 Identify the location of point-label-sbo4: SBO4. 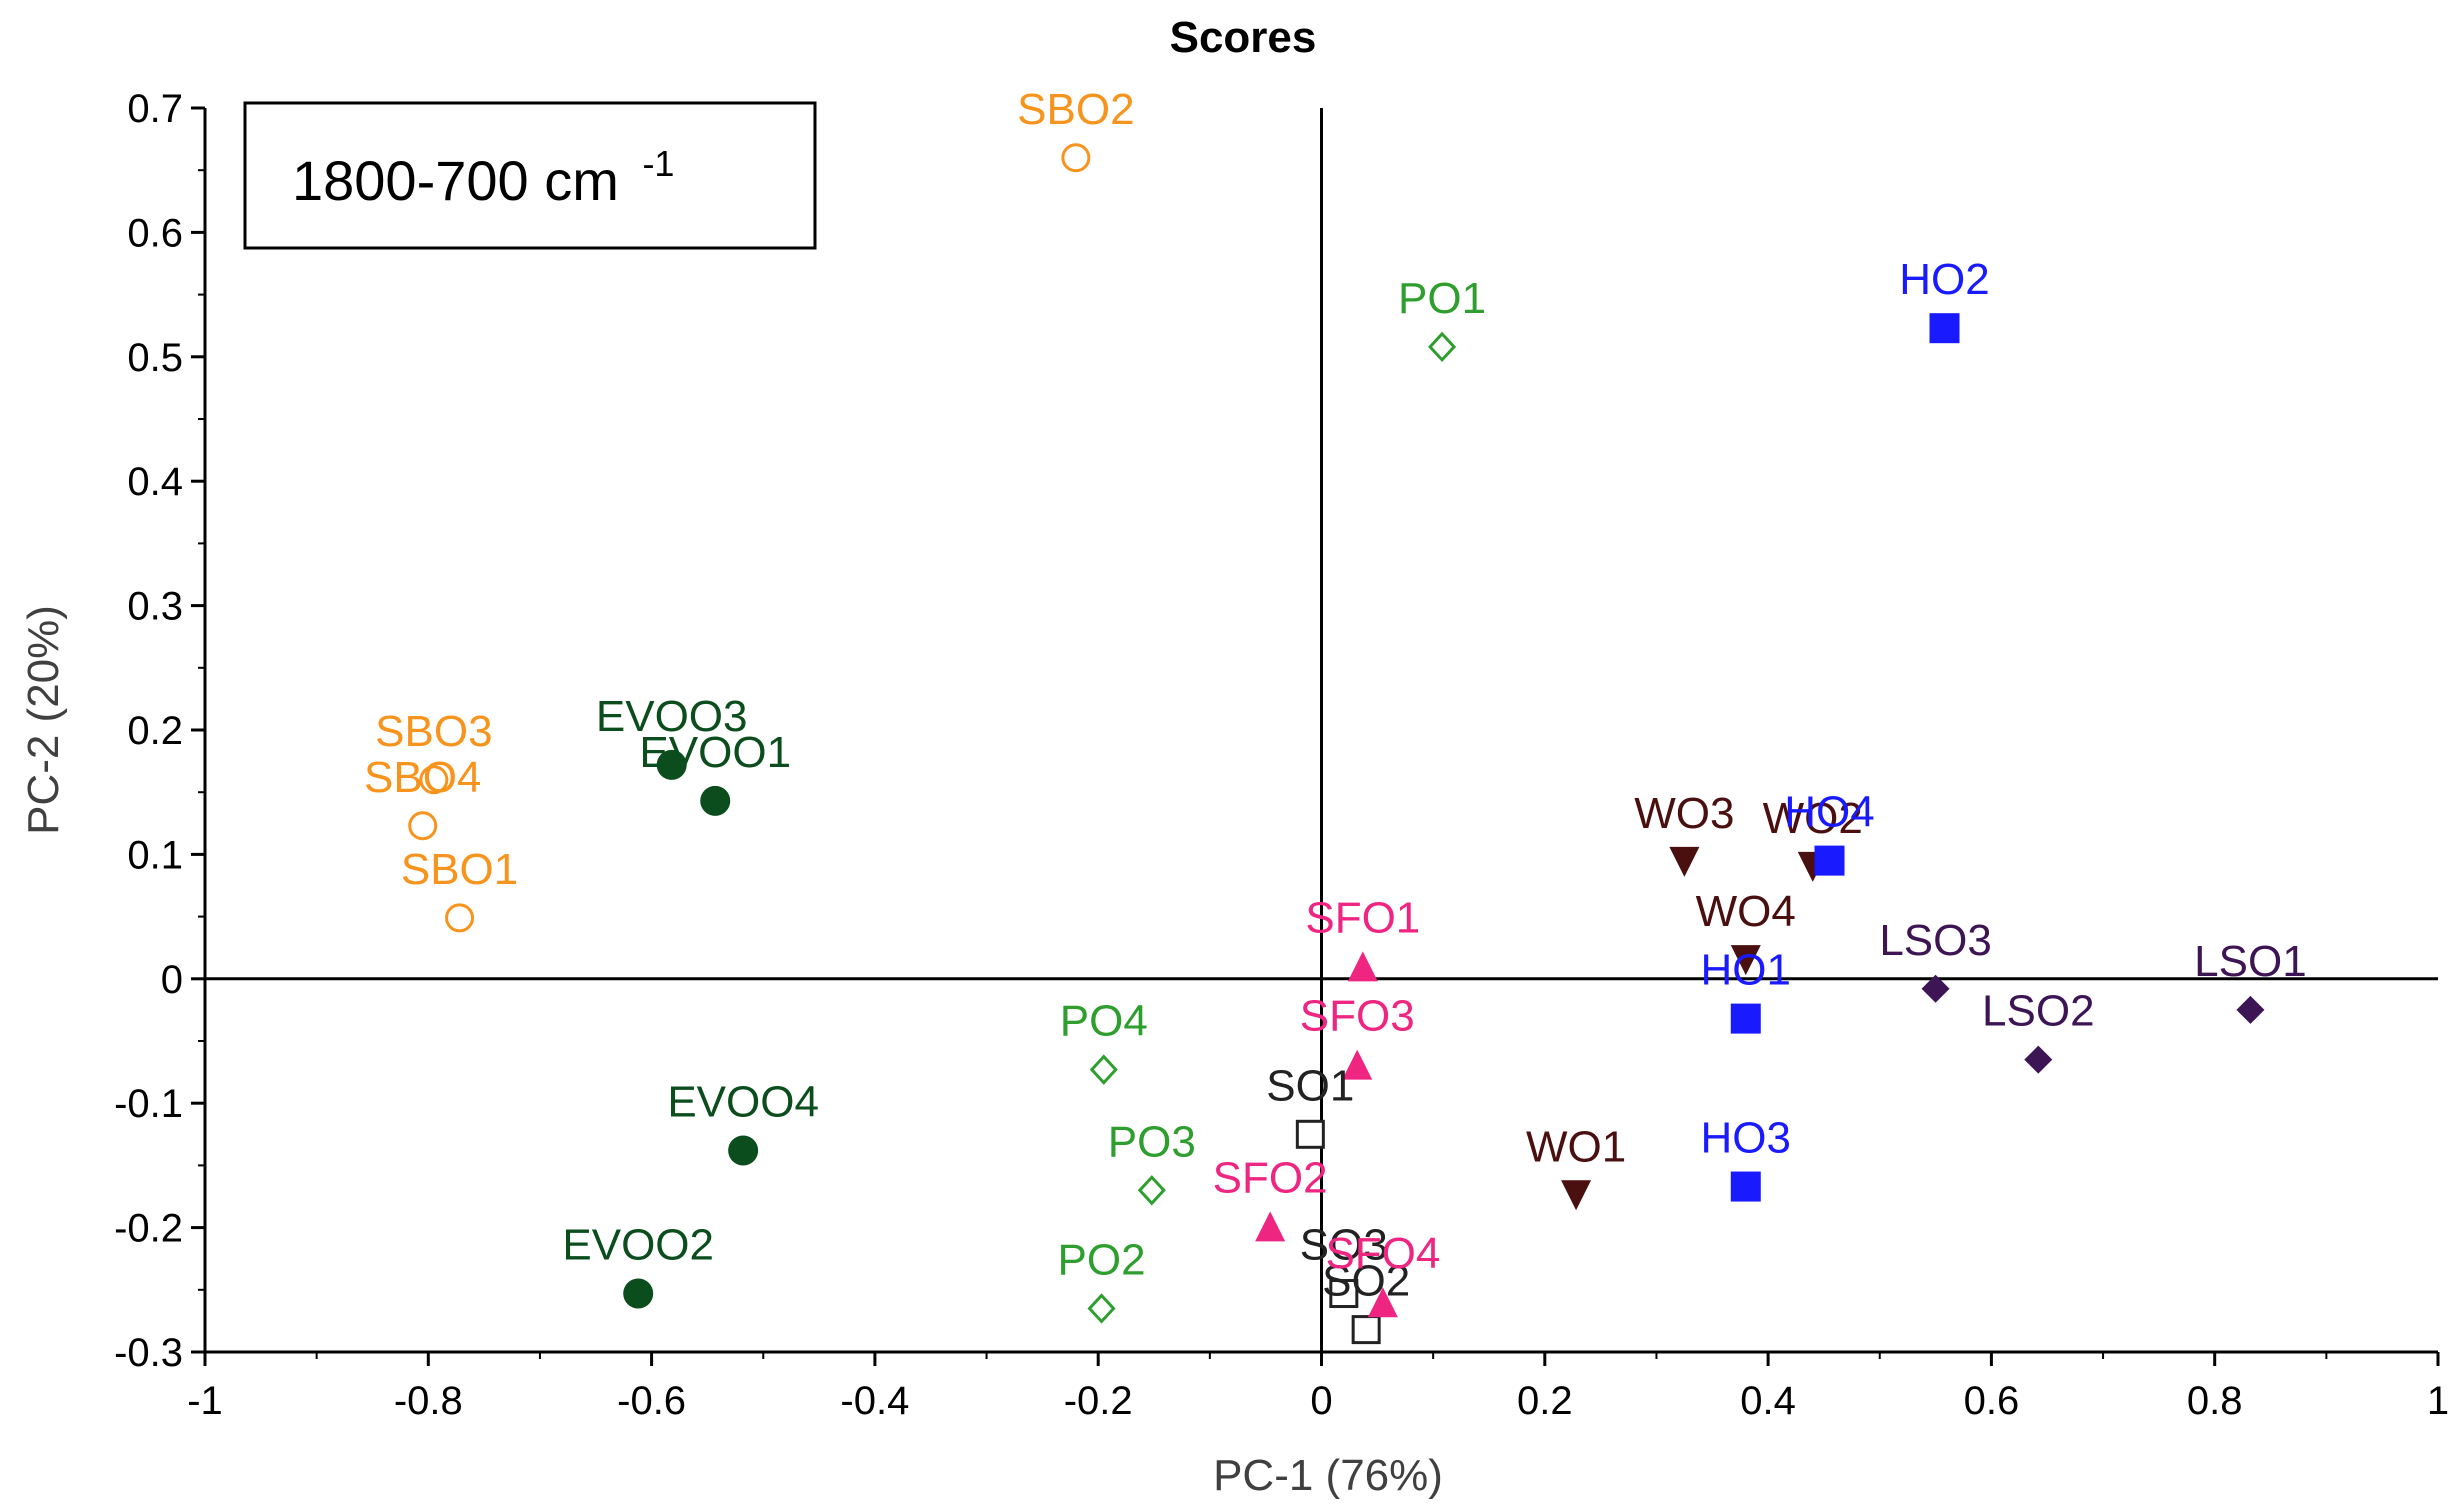
(422, 777).